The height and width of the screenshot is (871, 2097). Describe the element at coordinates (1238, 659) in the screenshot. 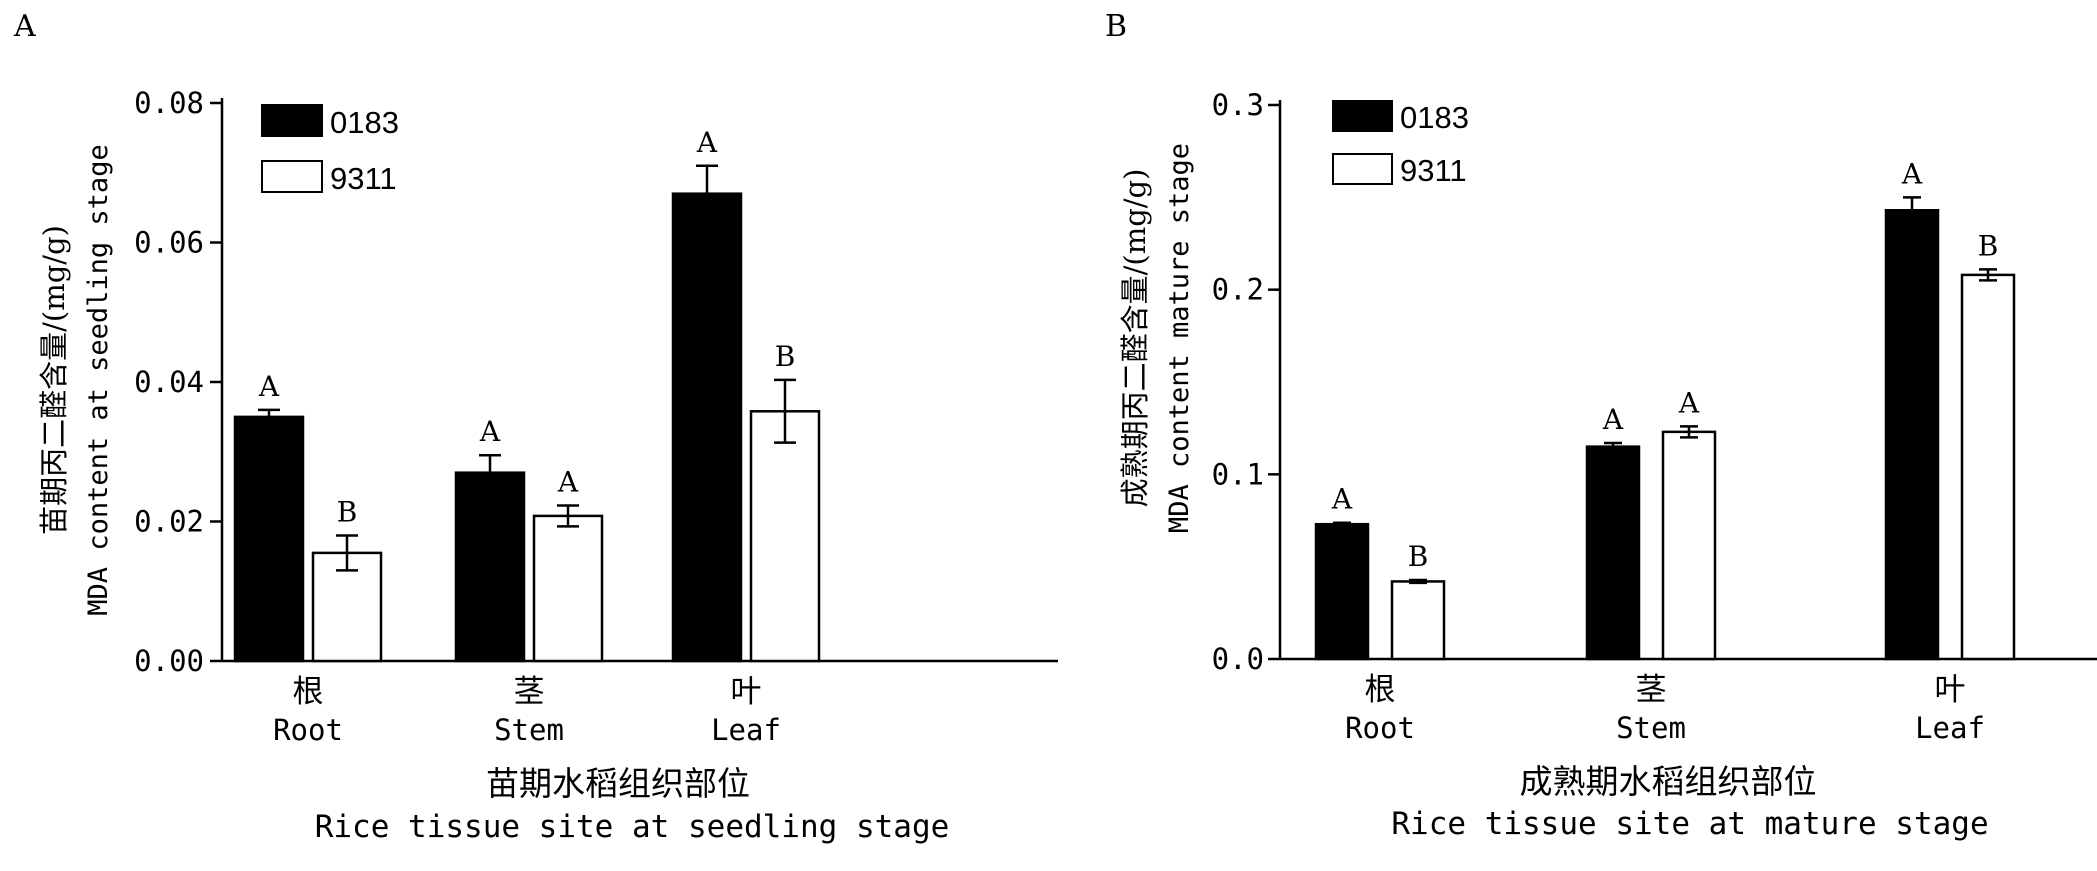

I see `y-tick-label: 0.0` at that location.